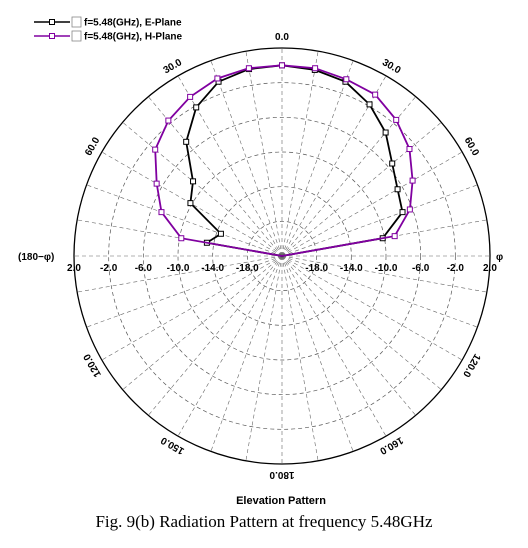 This screenshot has width=528, height=548. I want to click on angle-label: 180.0, so click(281, 474).